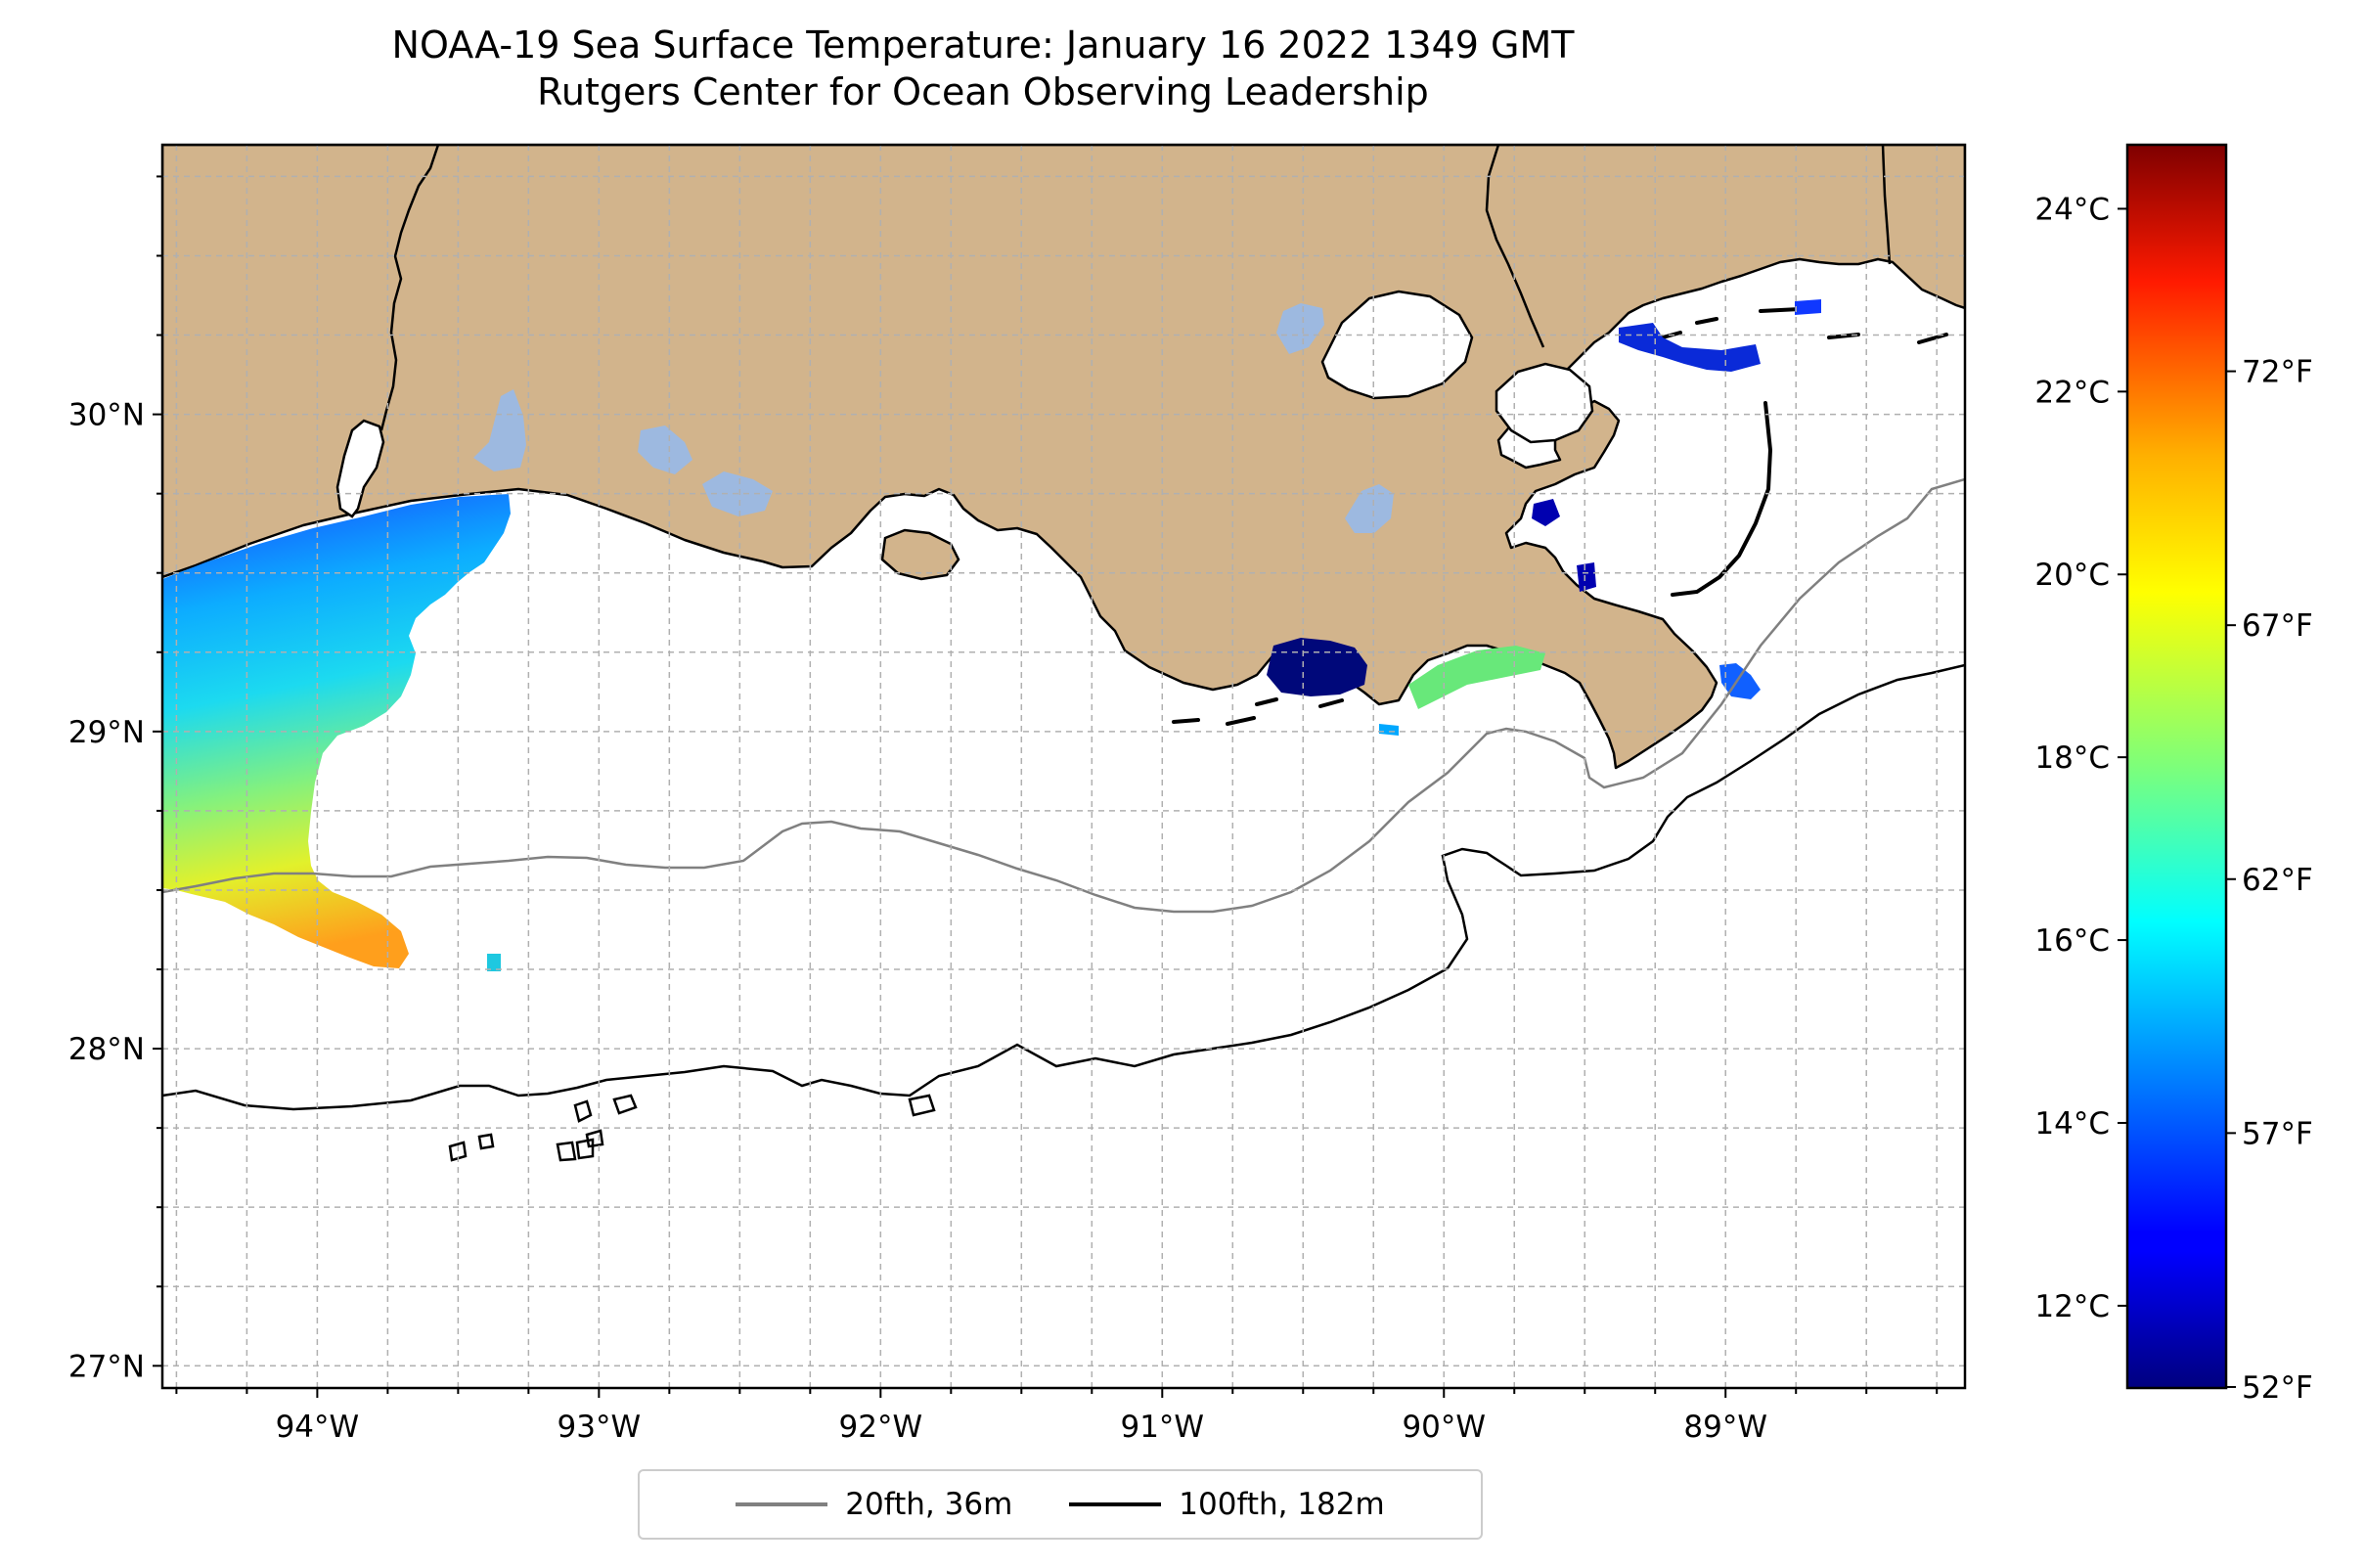 This screenshot has width=2365, height=1568. What do you see at coordinates (1444, 1427) in the screenshot?
I see `lon-tick-label: 90°W` at bounding box center [1444, 1427].